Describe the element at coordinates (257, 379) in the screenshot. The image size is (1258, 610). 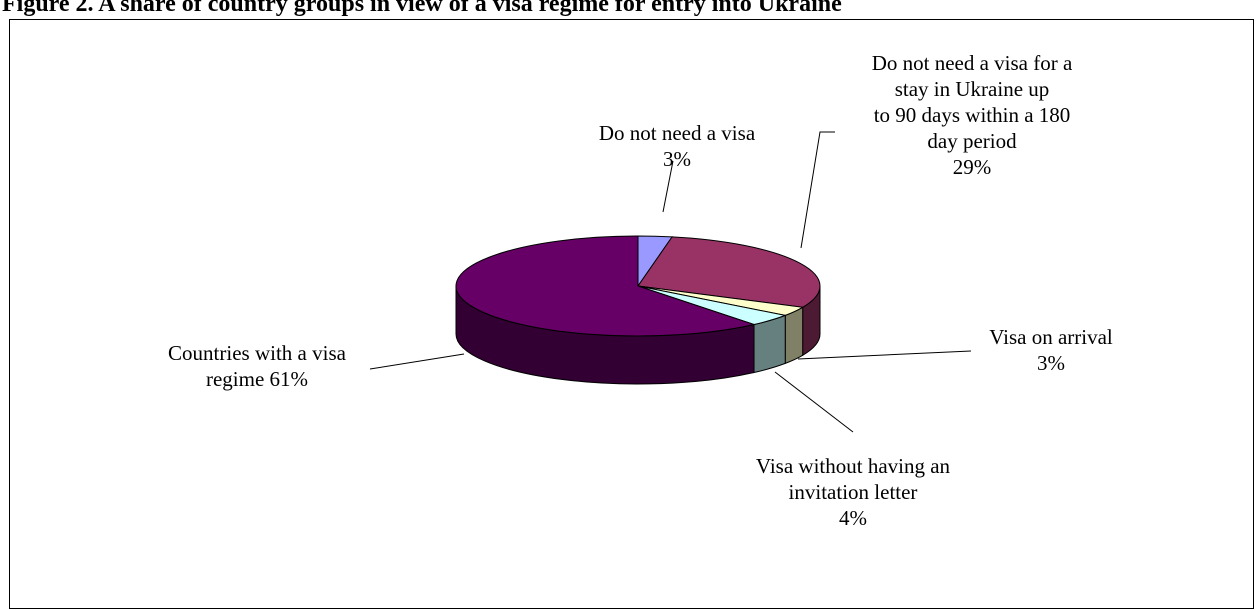
I see `slice-label-4-line-1: regime 61%` at that location.